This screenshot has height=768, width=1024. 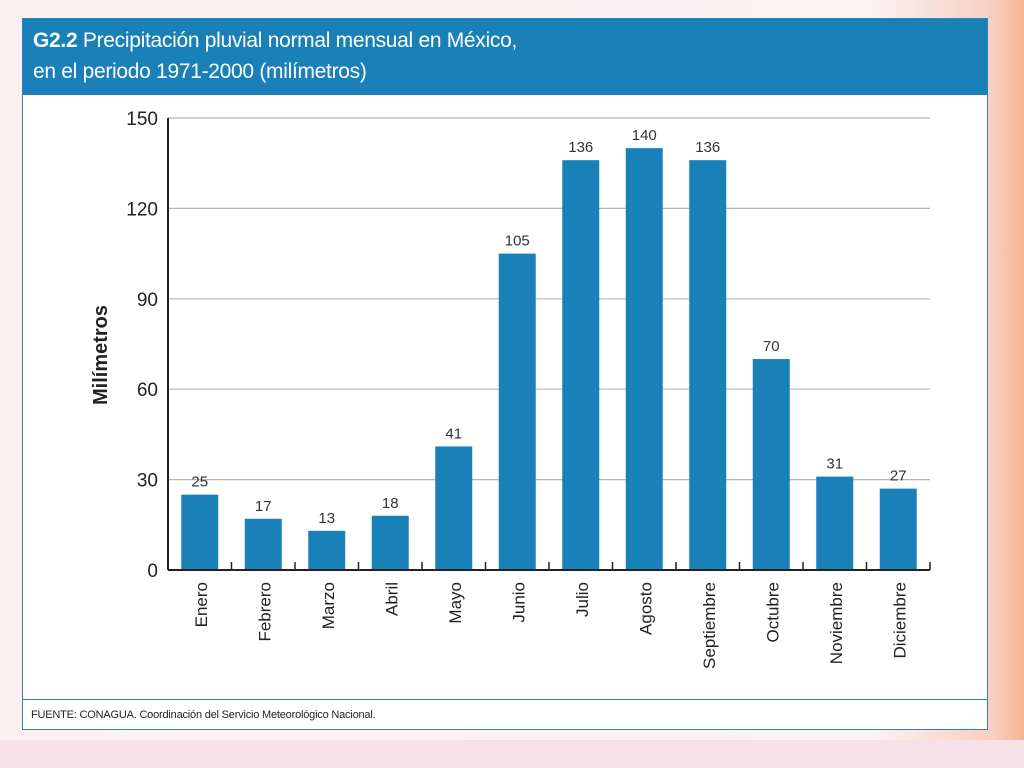 I want to click on x-tick-label-diciembre: Diciembre, so click(x=899, y=620).